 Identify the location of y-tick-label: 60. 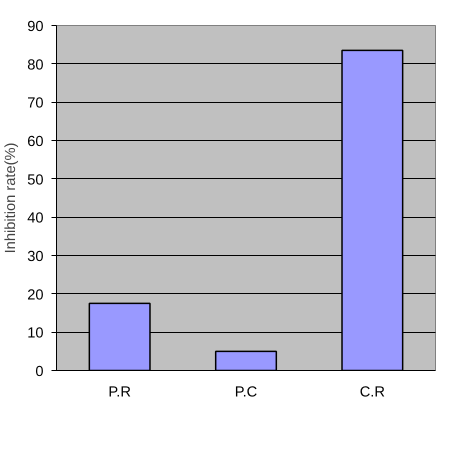
(35, 142).